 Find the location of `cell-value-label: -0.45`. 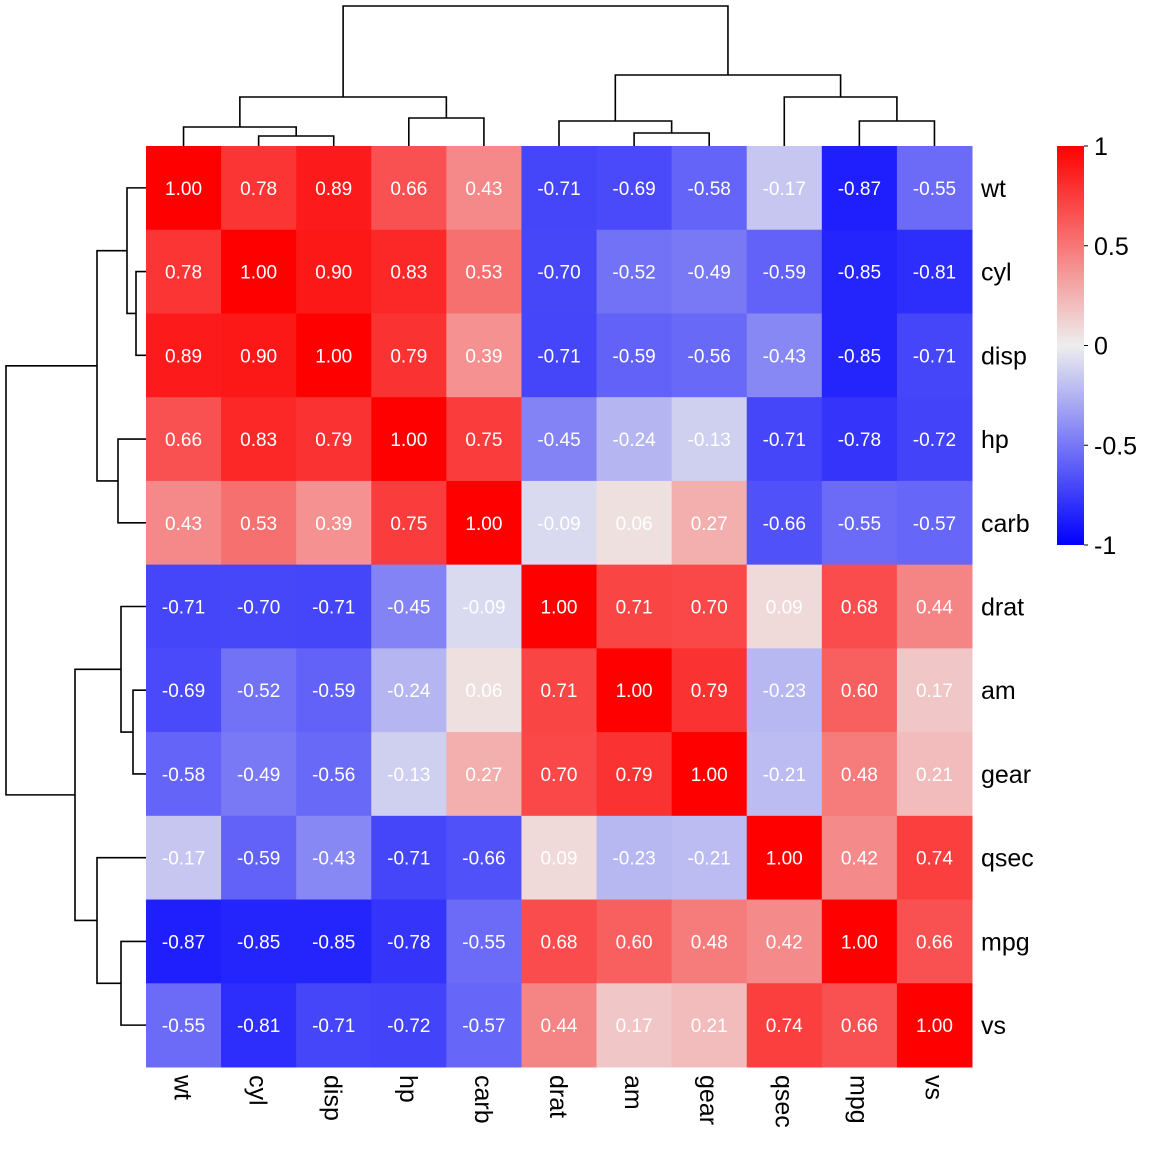

cell-value-label: -0.45 is located at coordinates (408, 608).